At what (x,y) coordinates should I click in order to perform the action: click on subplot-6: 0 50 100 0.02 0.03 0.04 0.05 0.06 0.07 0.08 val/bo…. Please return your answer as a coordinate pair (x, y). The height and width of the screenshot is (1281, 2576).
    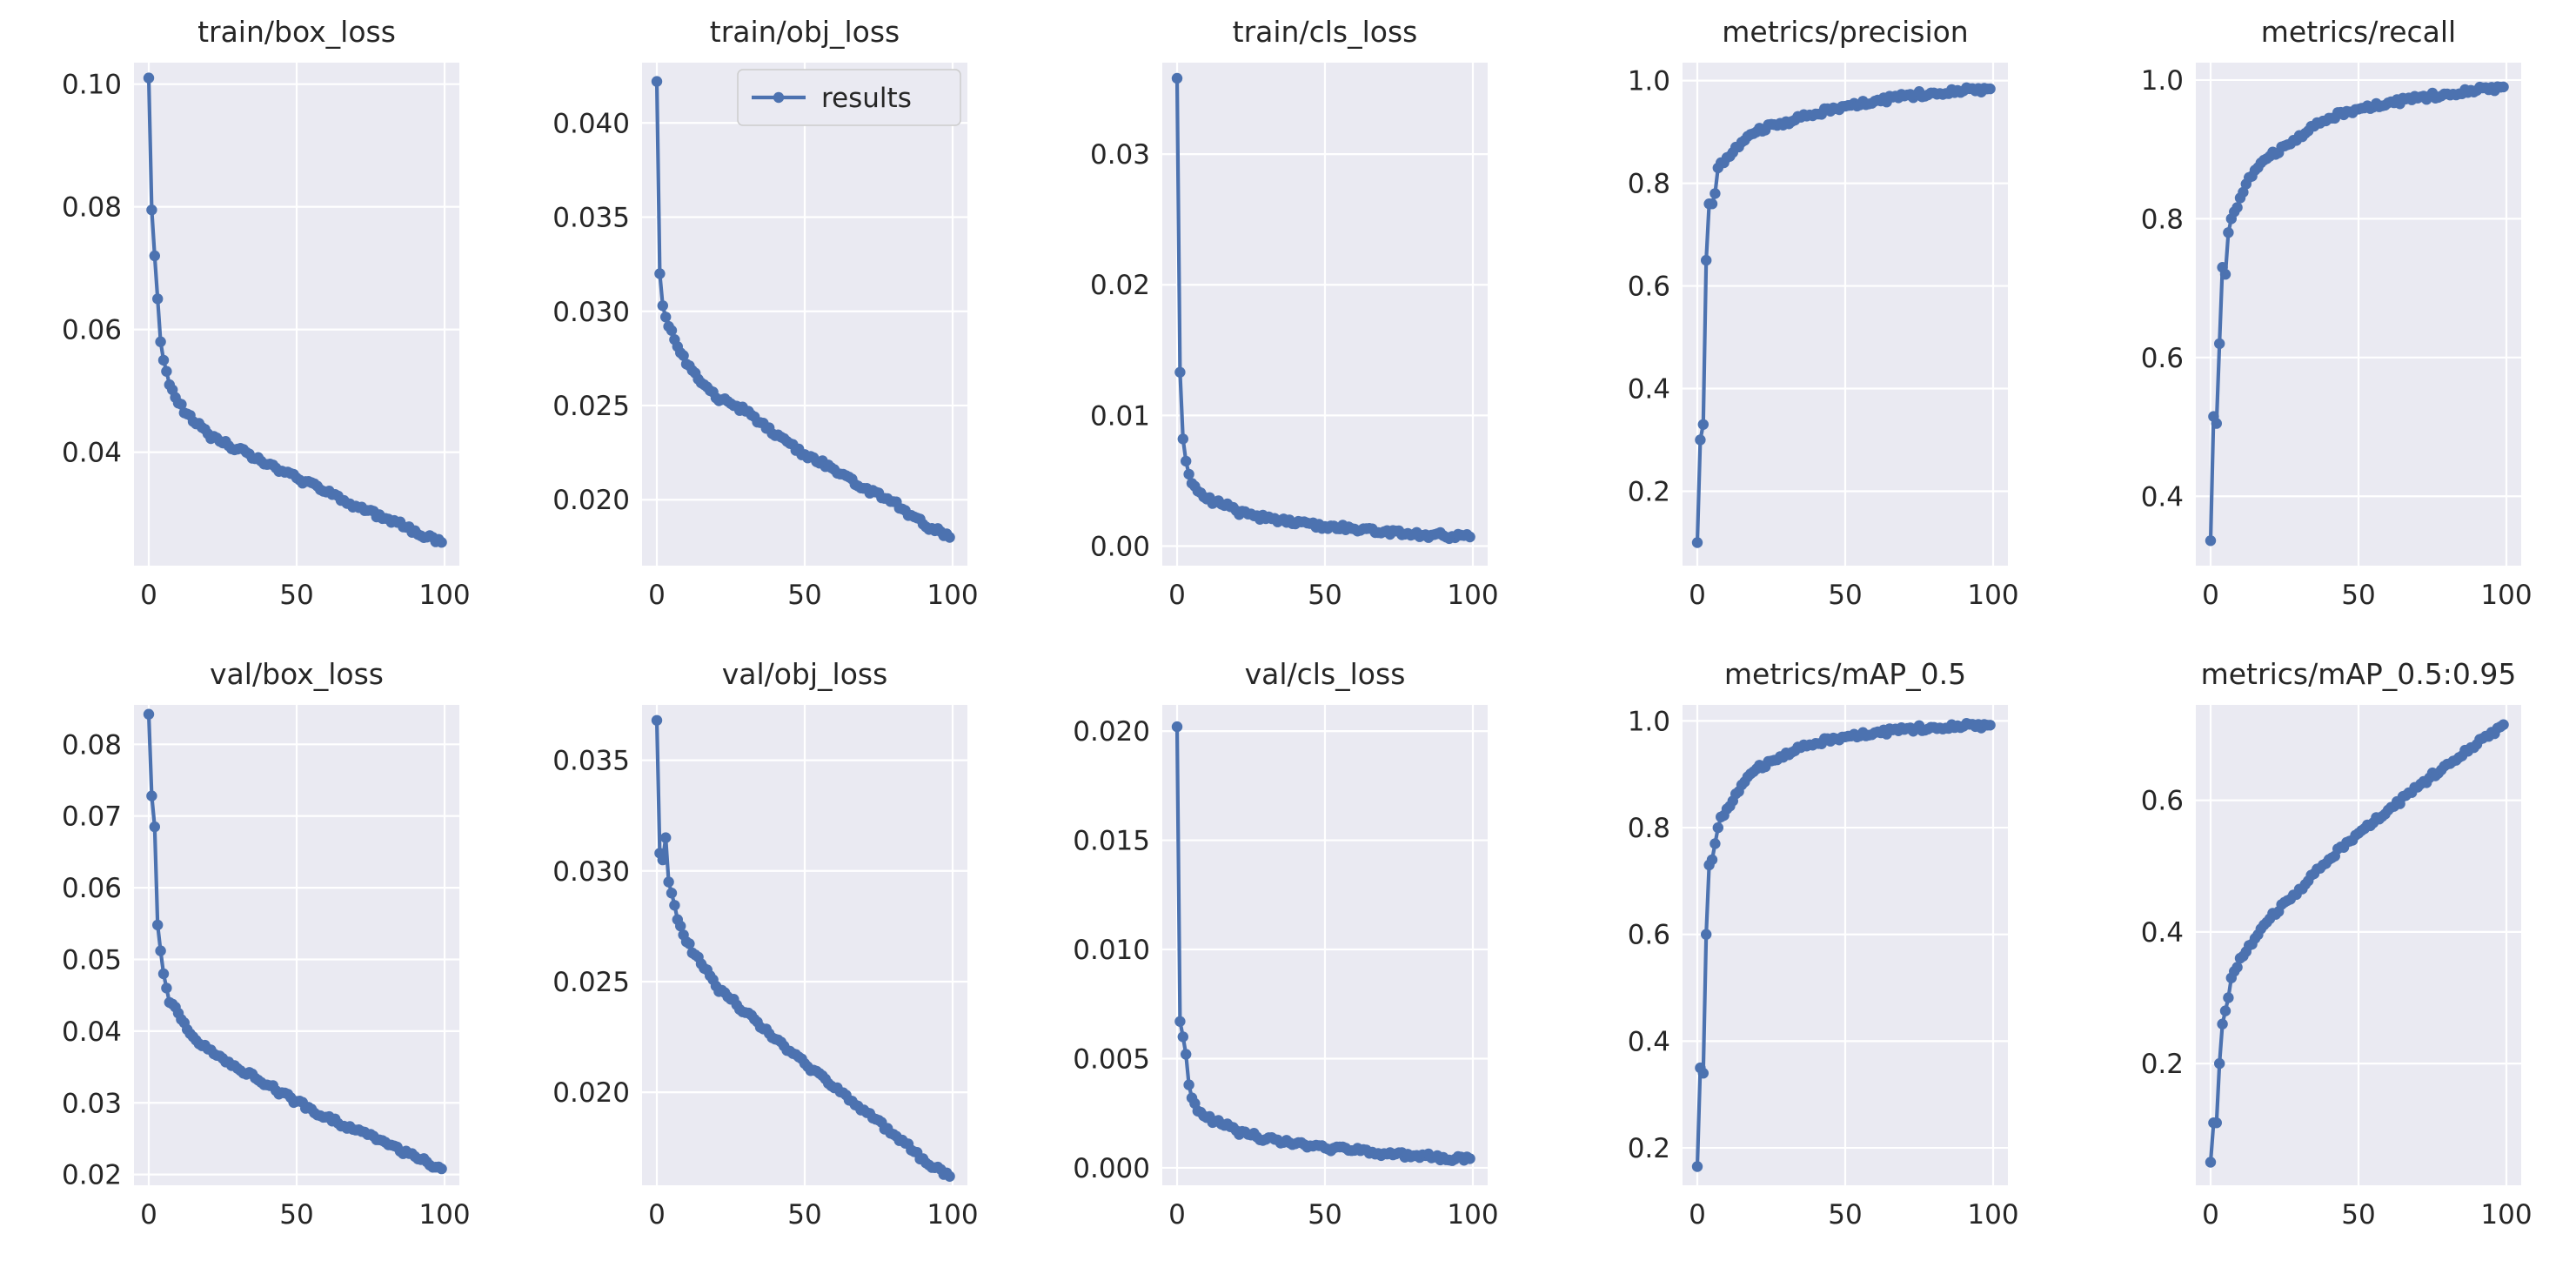
    Looking at the image, I should click on (266, 944).